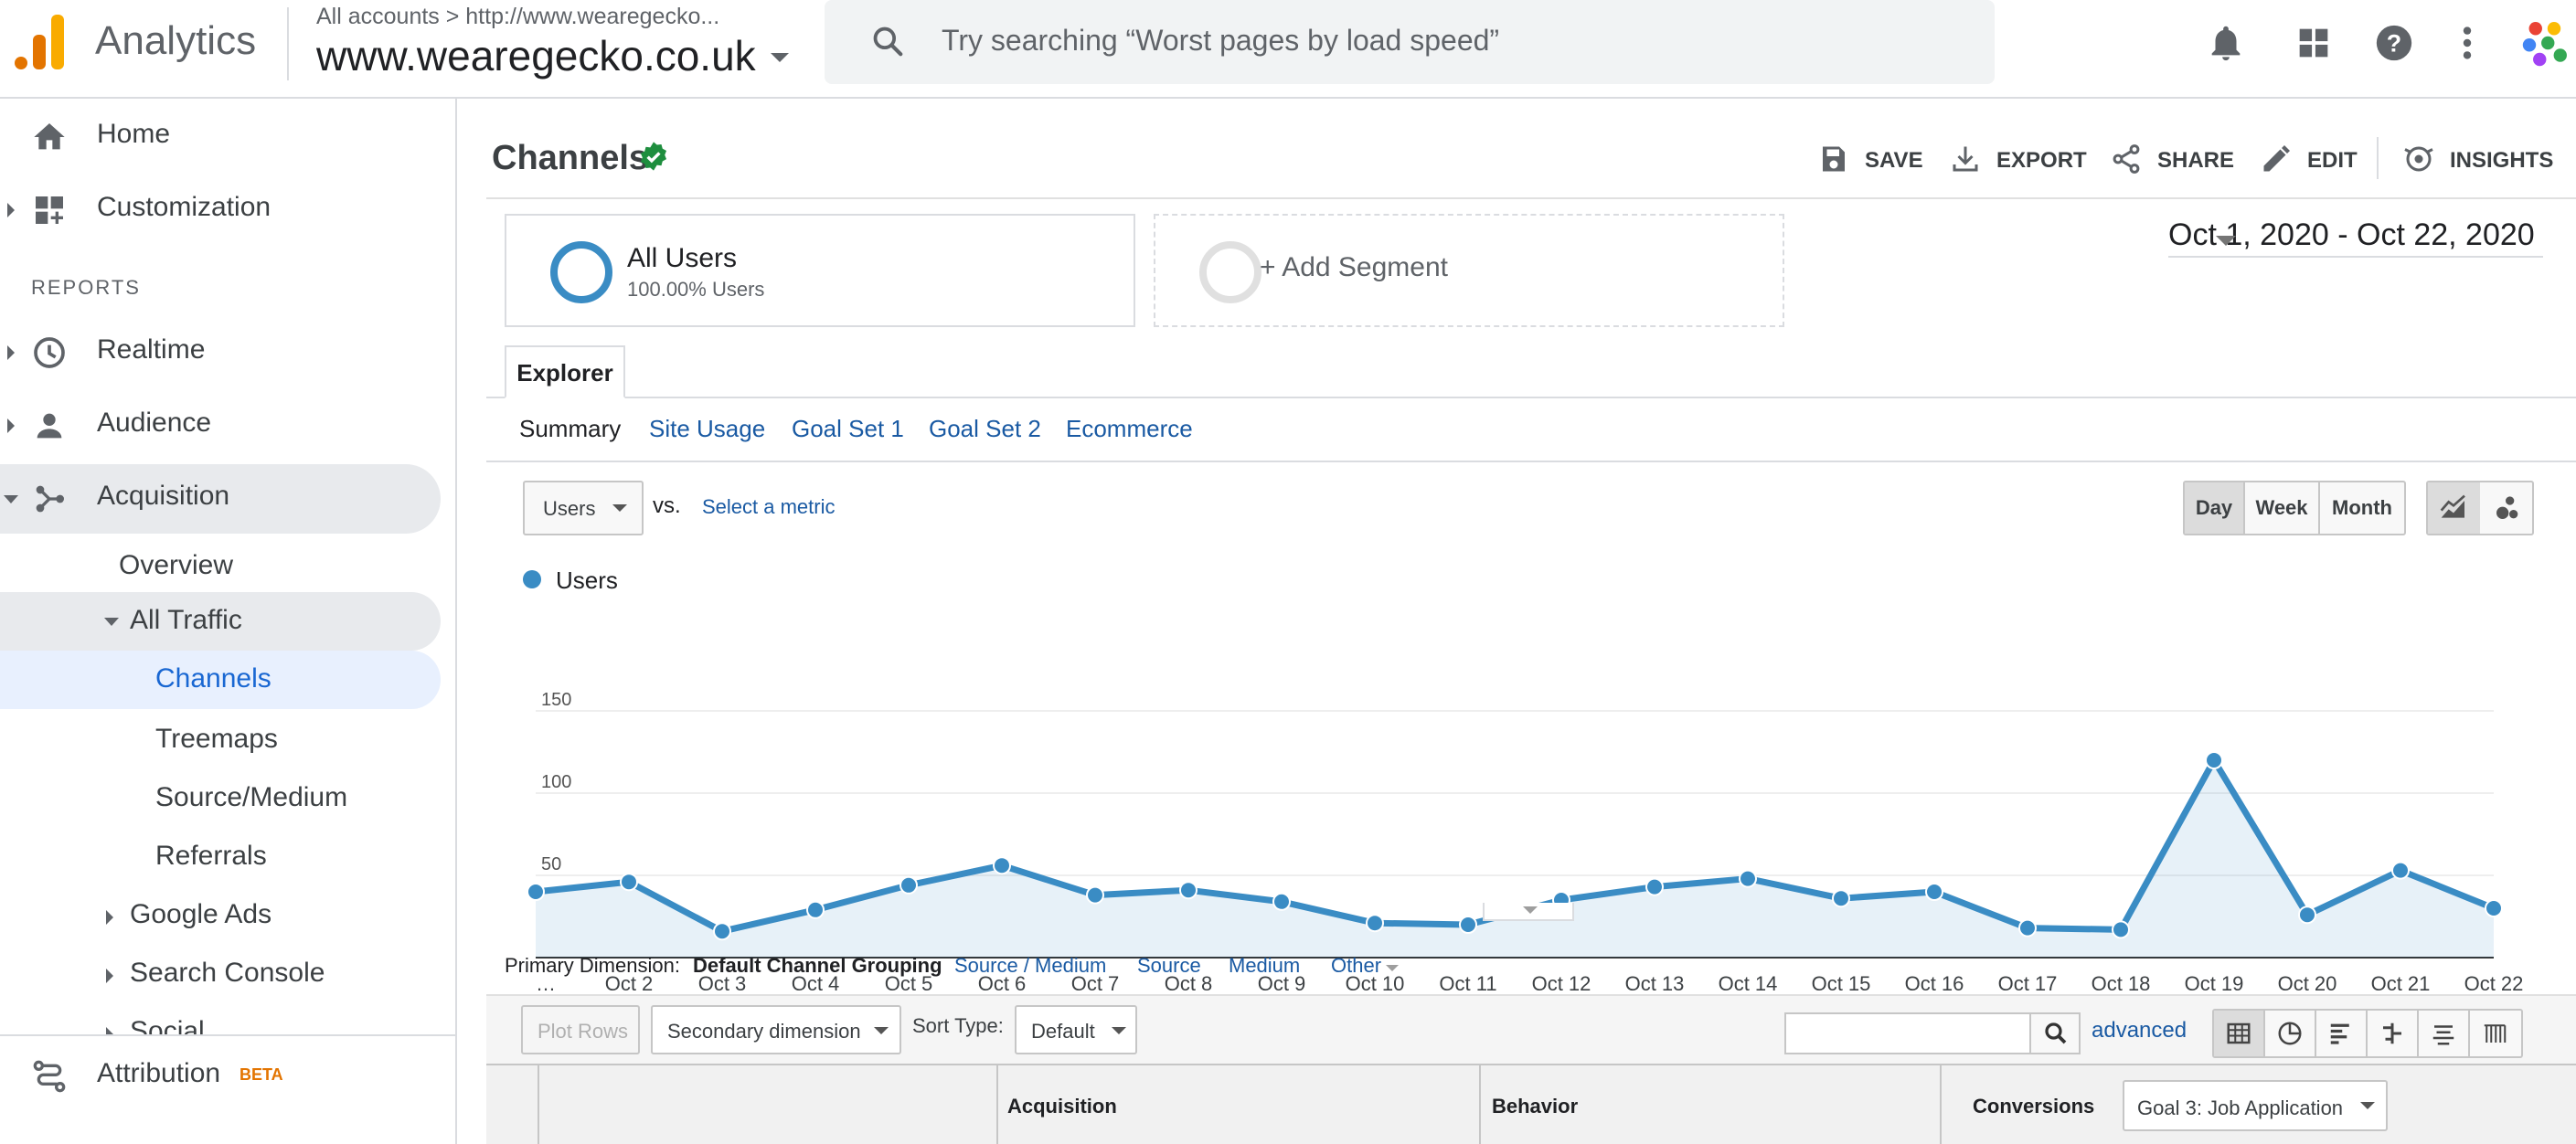  What do you see at coordinates (958, 1025) in the screenshot?
I see `sort-type-label: Sort Type:` at bounding box center [958, 1025].